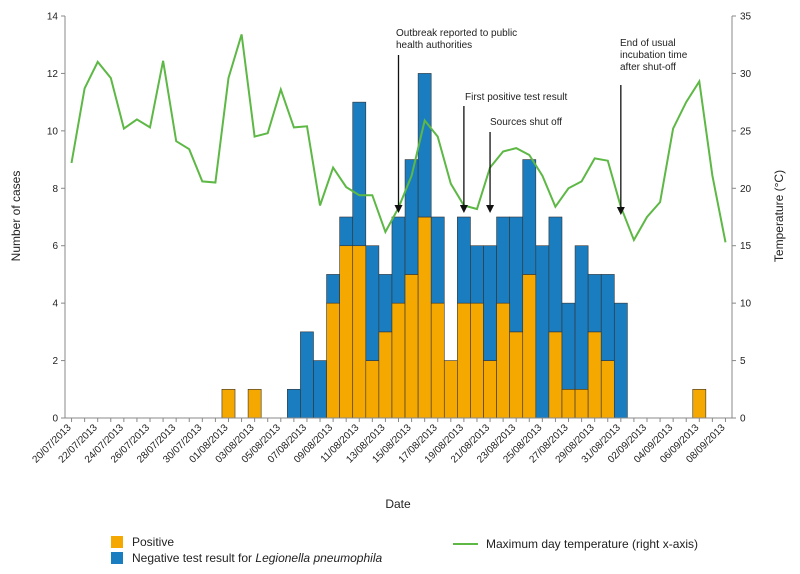 The image size is (800, 574). Describe the element at coordinates (743, 419) in the screenshot. I see `y2-tick-label: 0` at that location.